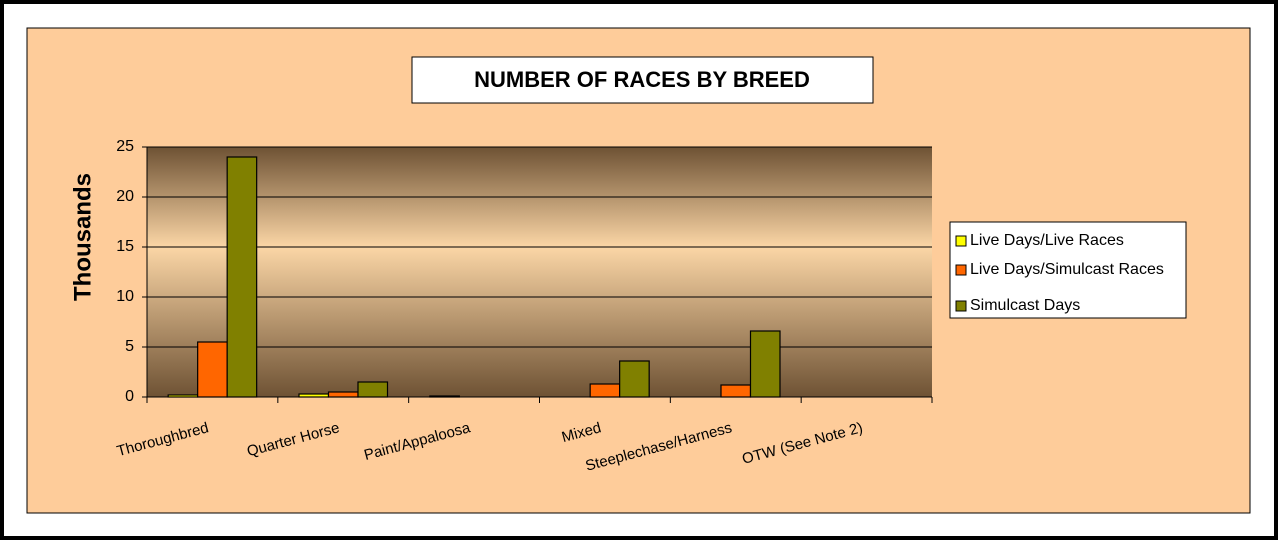 The height and width of the screenshot is (540, 1278). I want to click on title-box, so click(642, 80).